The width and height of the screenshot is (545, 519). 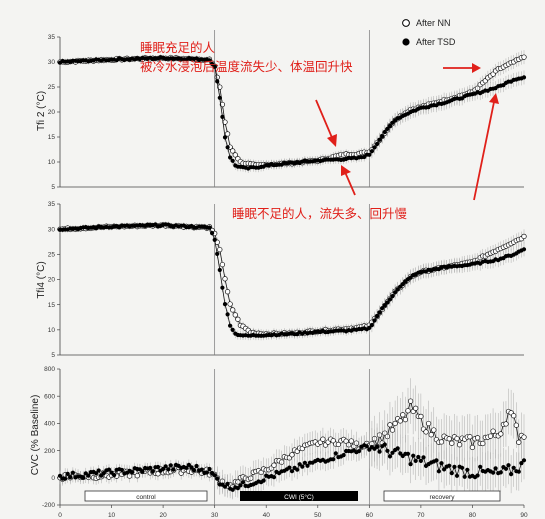 What do you see at coordinates (53, 187) in the screenshot?
I see `tfi2-ytick-label: 5` at bounding box center [53, 187].